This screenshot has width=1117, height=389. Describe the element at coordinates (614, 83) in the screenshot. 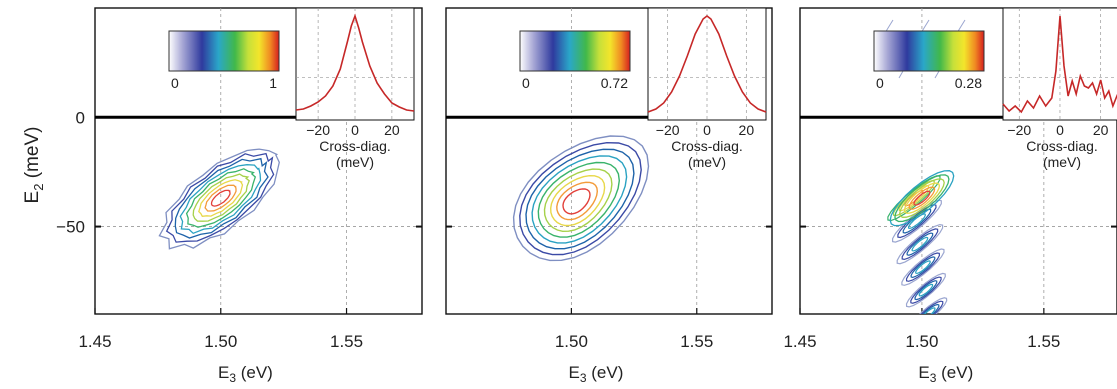

I see `colorbar-max-label: 0.72` at that location.